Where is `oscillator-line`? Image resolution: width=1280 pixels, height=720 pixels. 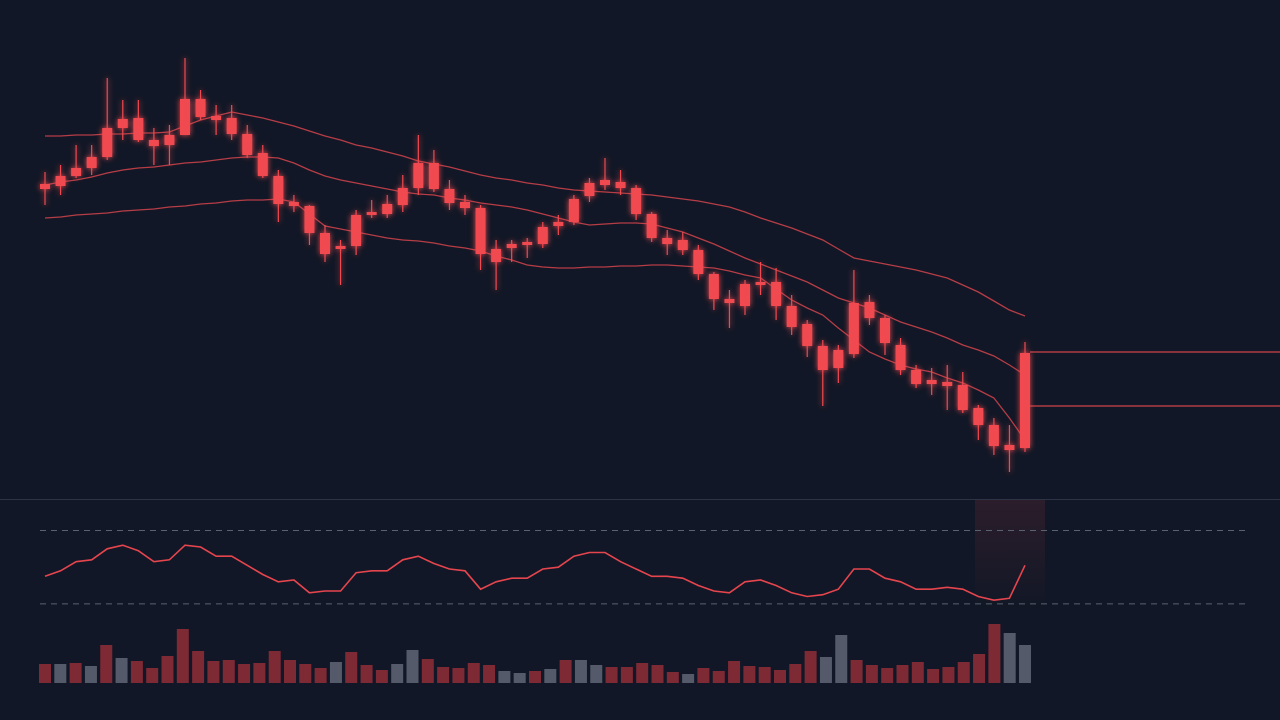 oscillator-line is located at coordinates (535, 573).